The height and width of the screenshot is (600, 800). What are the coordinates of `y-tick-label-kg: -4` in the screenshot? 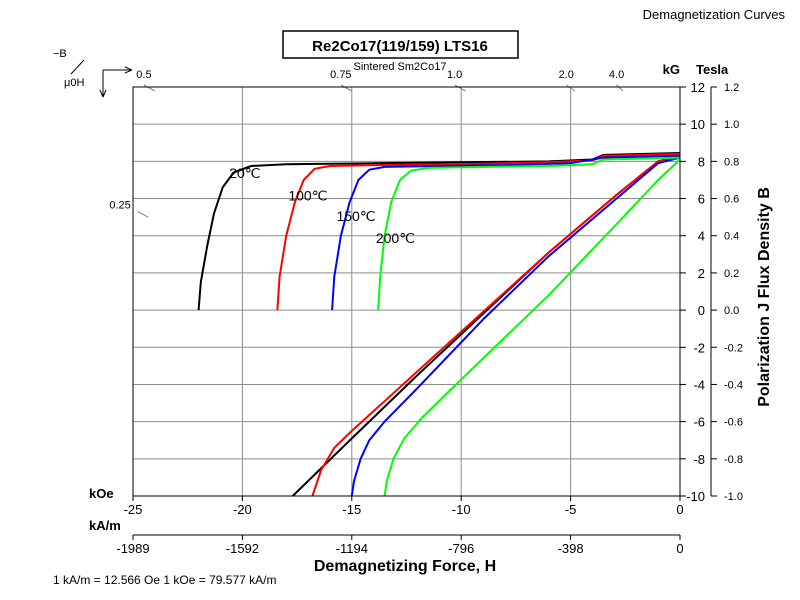 It's located at (699, 384).